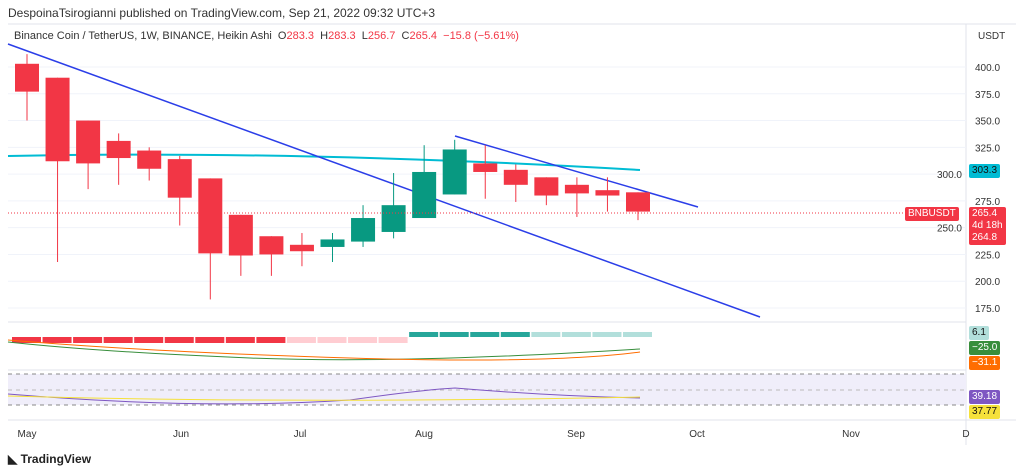  What do you see at coordinates (949, 229) in the screenshot?
I see `y-tick-label: 250.0` at bounding box center [949, 229].